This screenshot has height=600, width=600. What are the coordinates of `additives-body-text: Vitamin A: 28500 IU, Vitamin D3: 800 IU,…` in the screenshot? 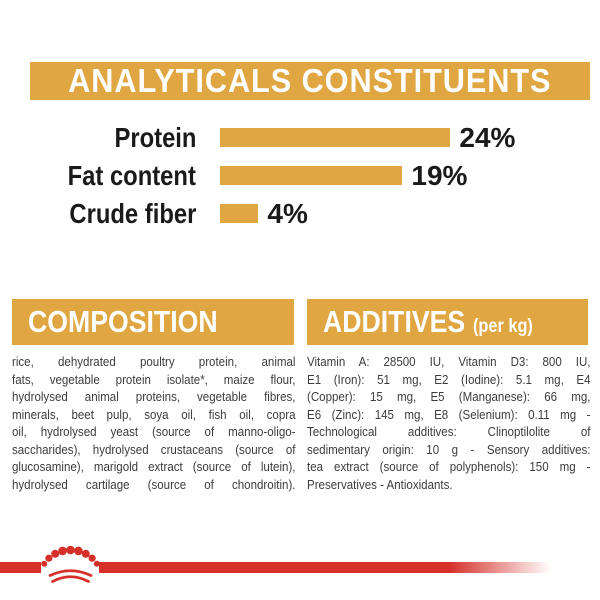 It's located at (449, 423).